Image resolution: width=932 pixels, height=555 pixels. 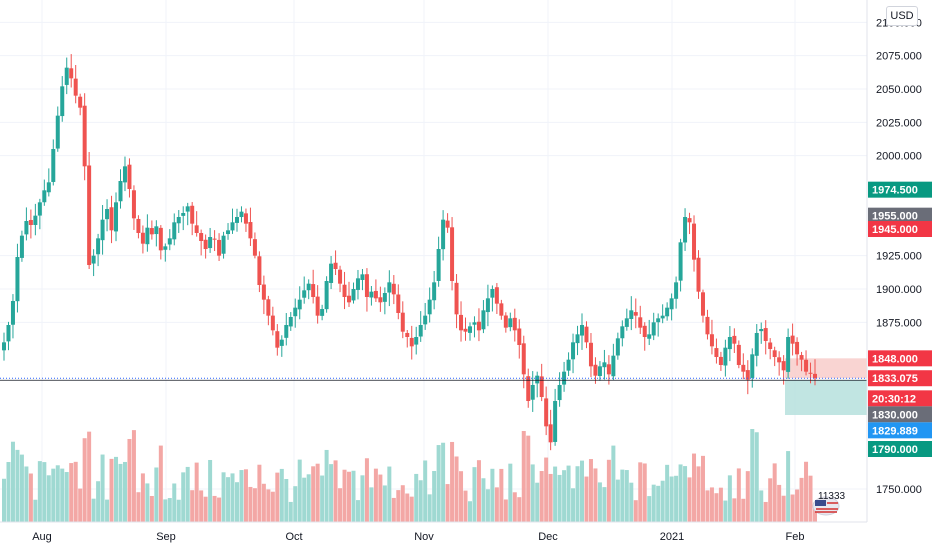 I want to click on take-profit-zone, so click(x=826, y=397).